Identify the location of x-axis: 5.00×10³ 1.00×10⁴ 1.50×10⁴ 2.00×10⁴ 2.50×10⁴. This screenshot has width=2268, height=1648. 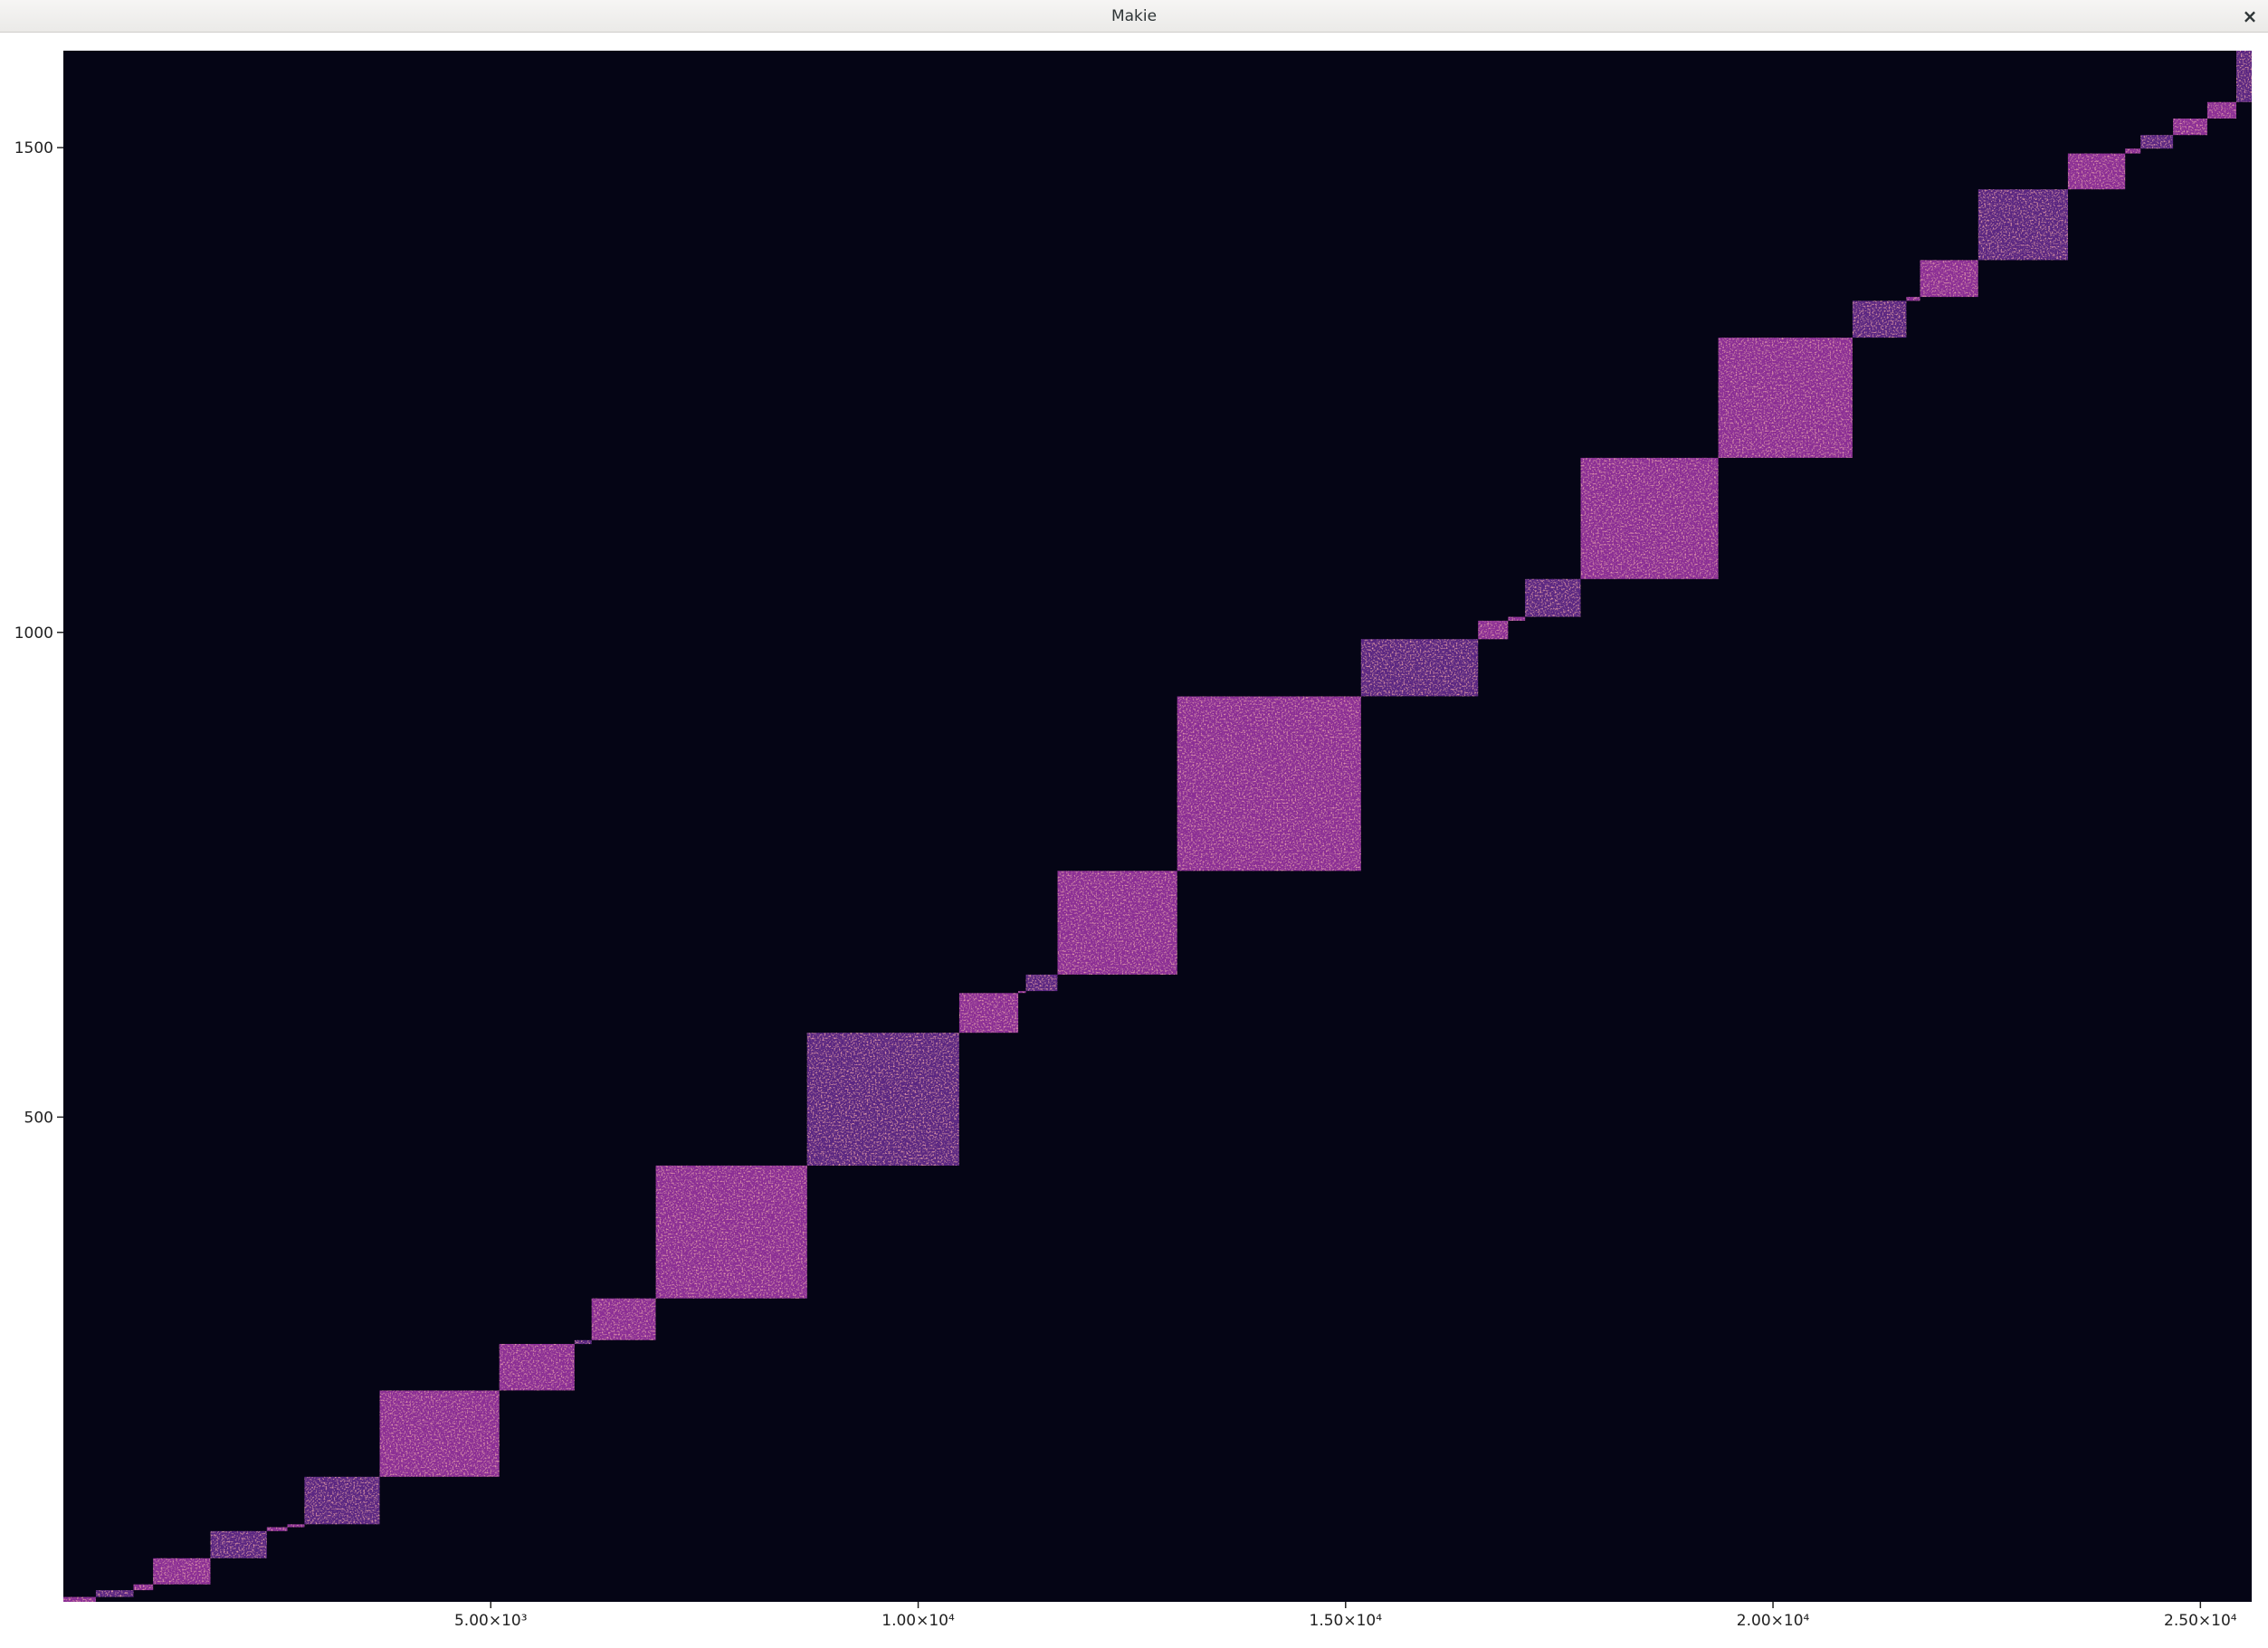
(1346, 1616).